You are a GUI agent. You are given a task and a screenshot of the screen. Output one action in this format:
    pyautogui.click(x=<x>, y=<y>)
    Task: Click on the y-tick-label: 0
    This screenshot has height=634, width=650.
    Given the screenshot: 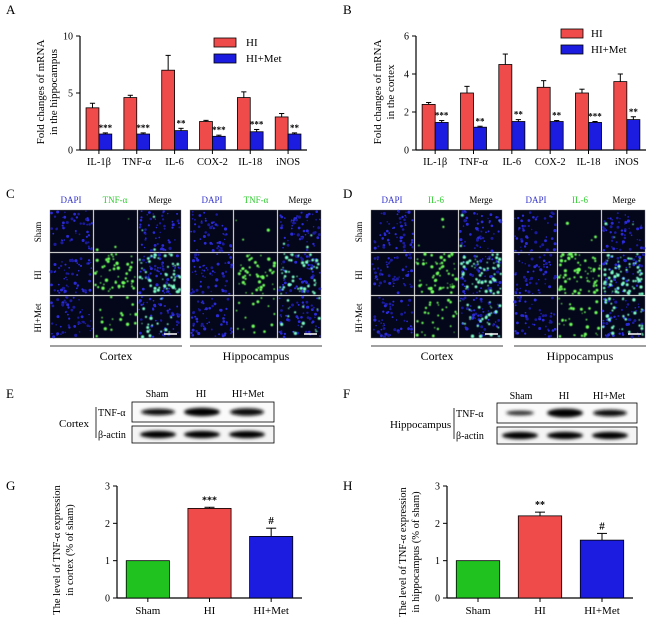 What is the action you would take?
    pyautogui.click(x=107, y=599)
    